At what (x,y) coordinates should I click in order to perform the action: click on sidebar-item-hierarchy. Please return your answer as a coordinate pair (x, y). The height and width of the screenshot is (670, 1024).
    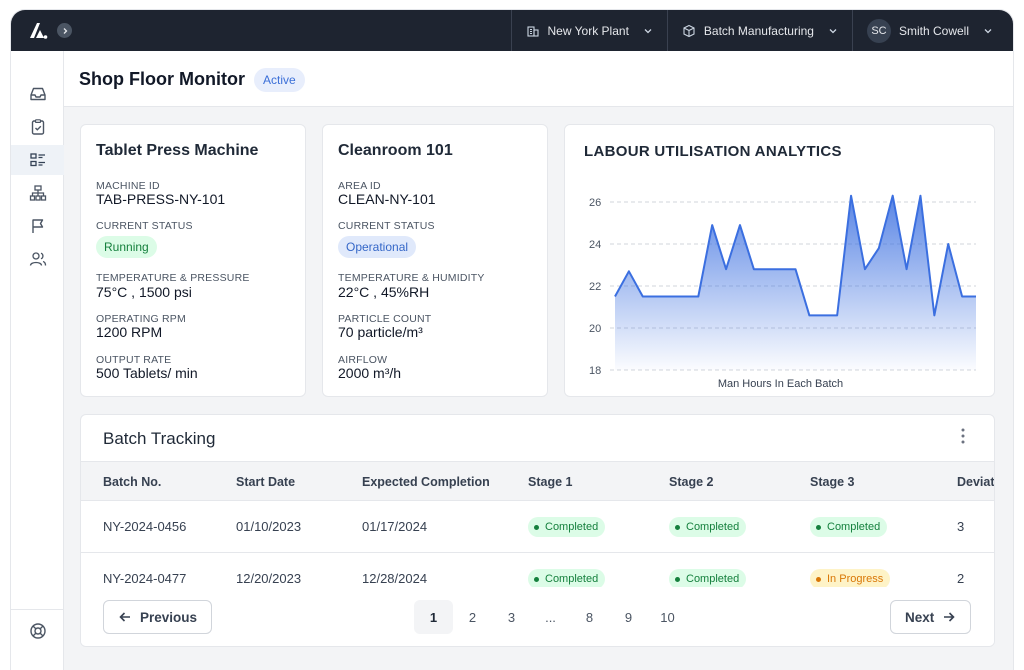
    Looking at the image, I should click on (37, 193).